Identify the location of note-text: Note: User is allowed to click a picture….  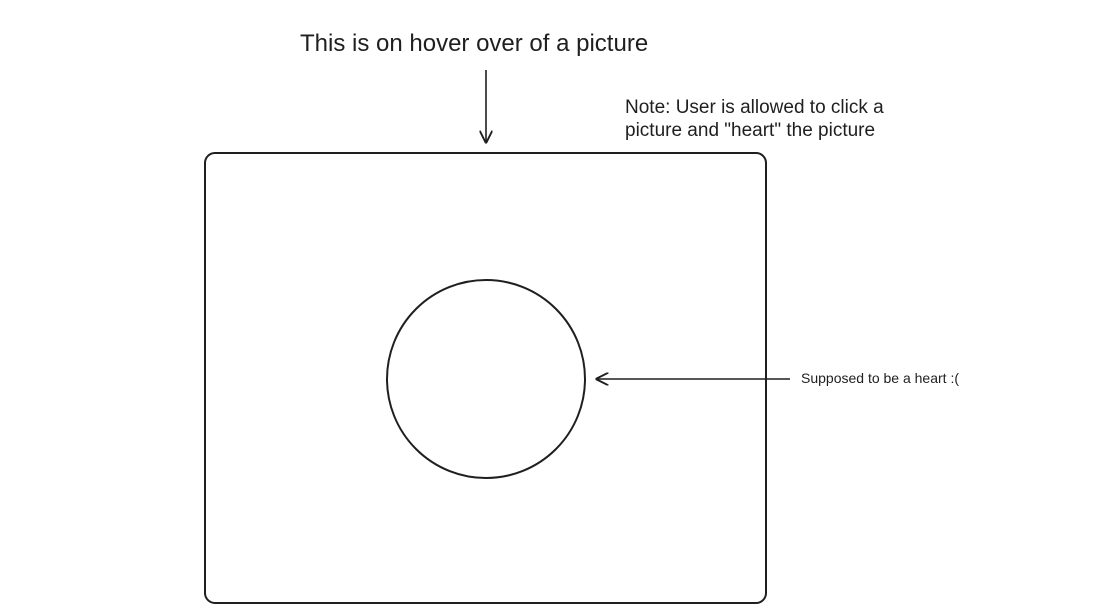
(775, 119).